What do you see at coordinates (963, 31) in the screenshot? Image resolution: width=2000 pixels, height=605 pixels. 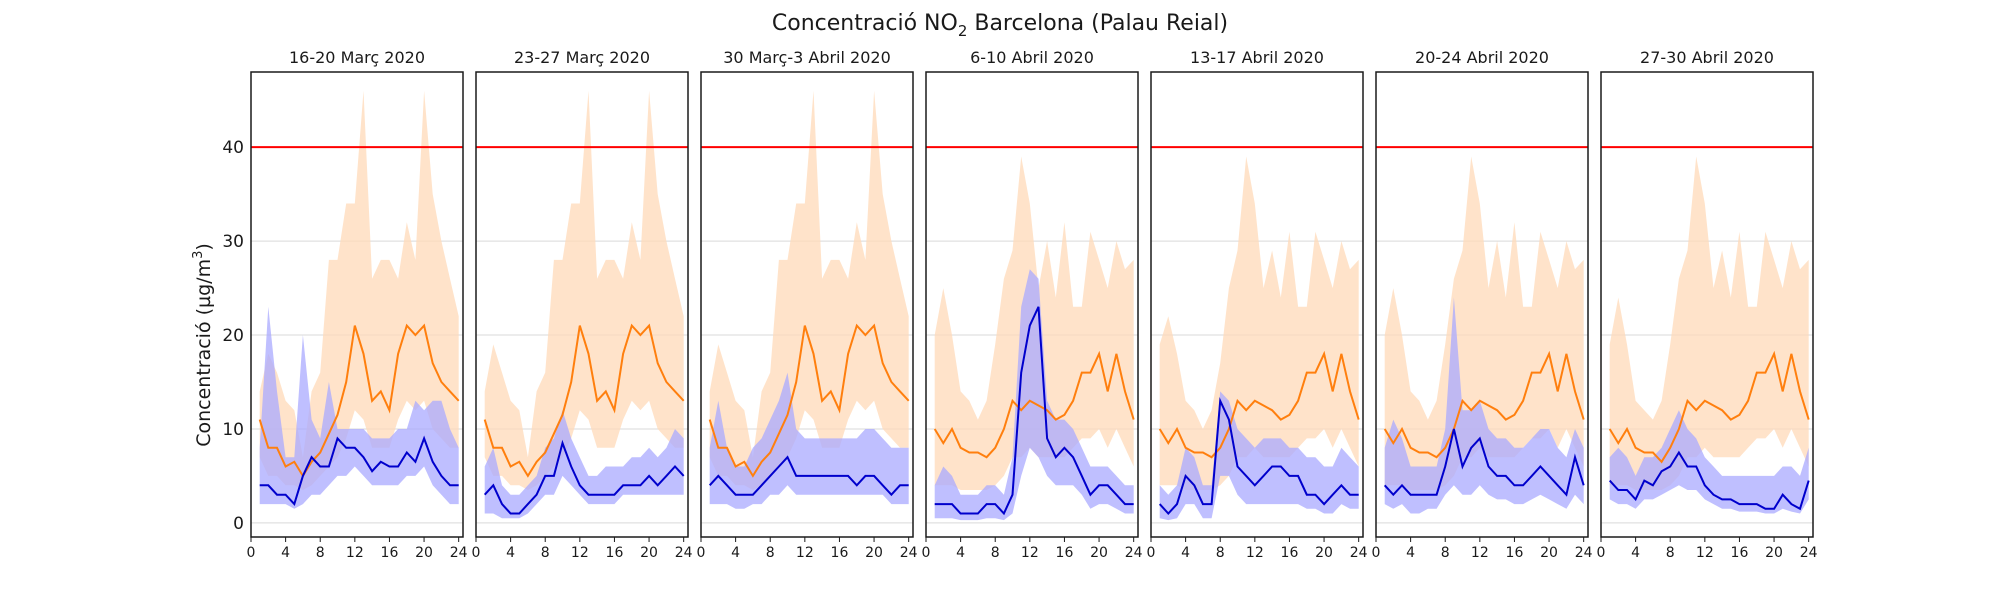 I see `title-subscript: 2` at bounding box center [963, 31].